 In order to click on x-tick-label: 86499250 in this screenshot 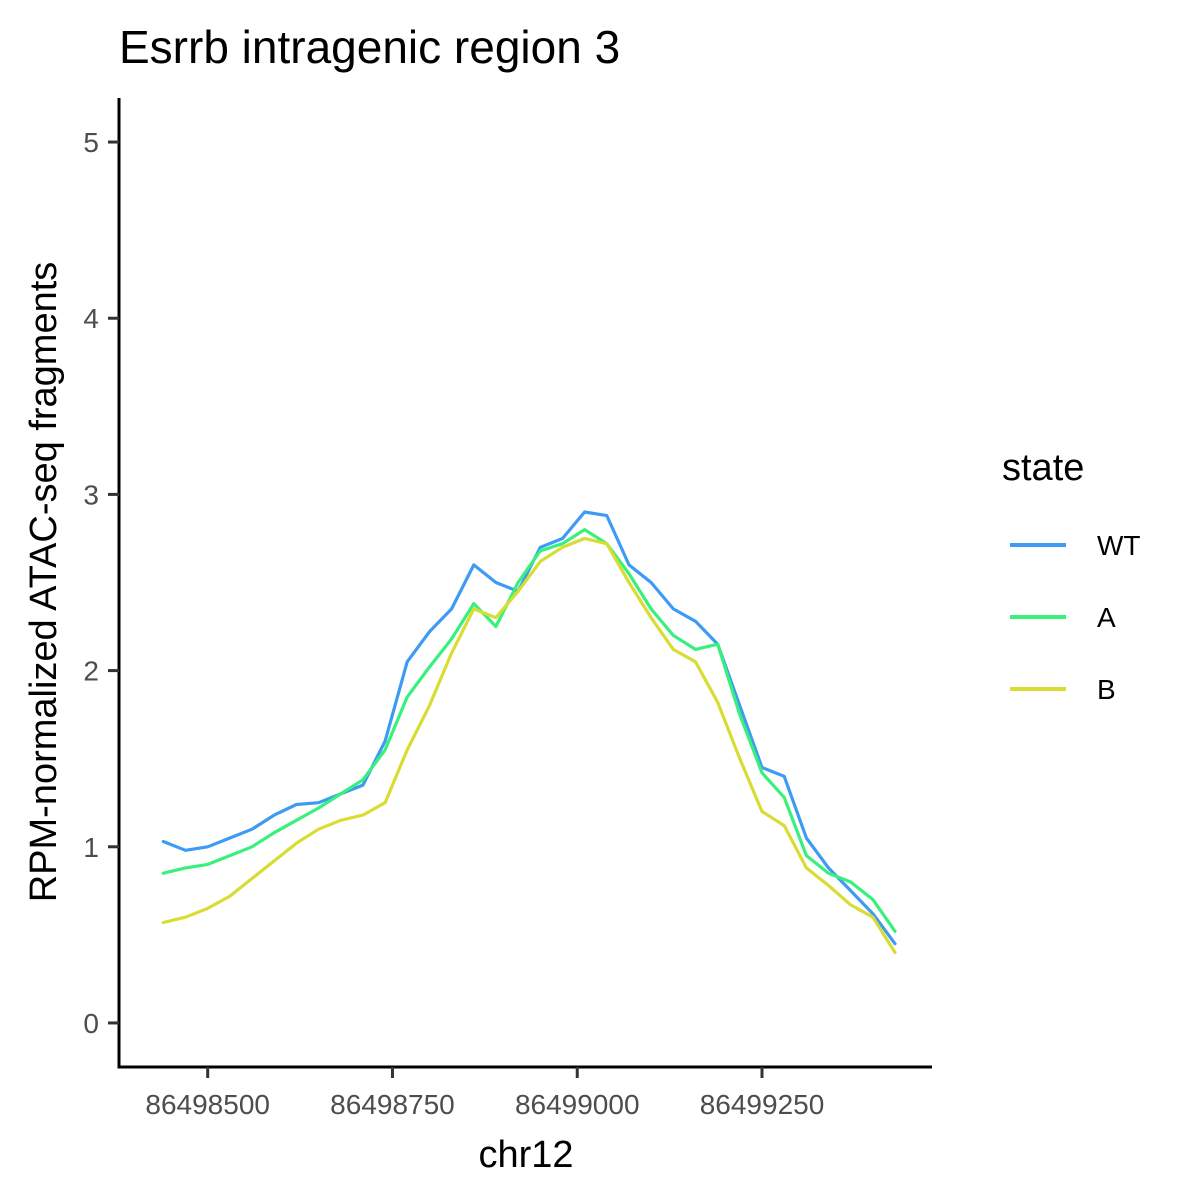, I will do `click(762, 1104)`.